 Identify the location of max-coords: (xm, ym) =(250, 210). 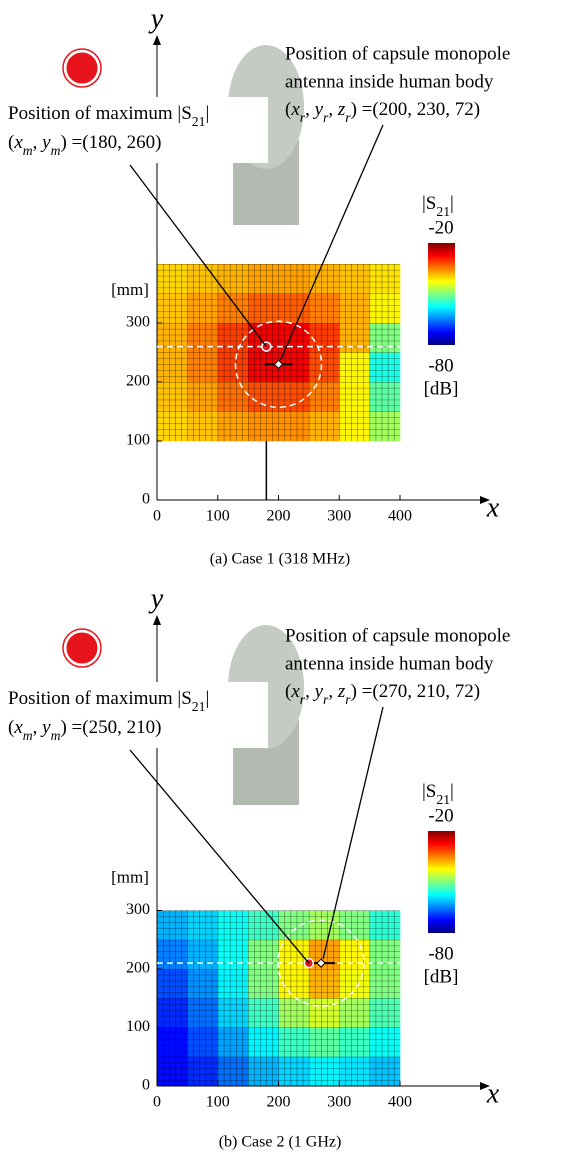
(84, 729).